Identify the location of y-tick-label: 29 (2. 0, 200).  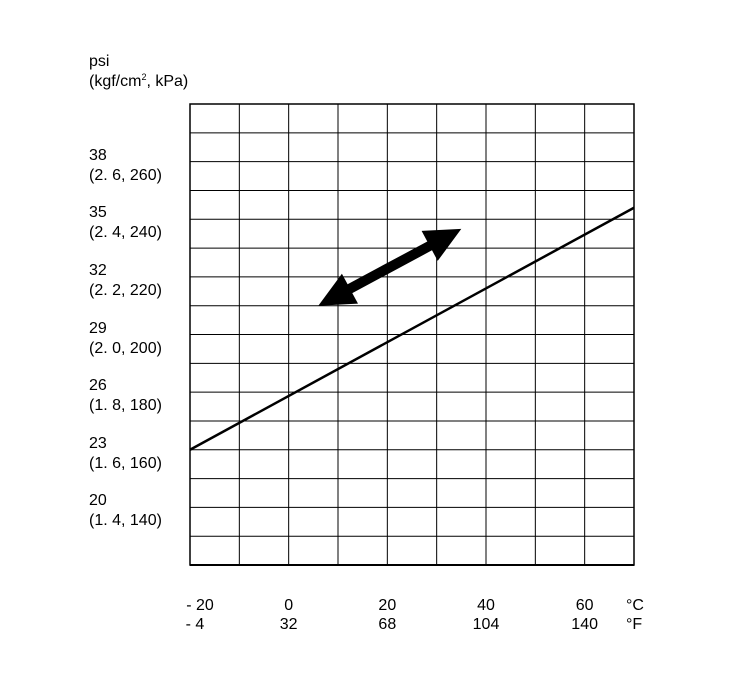
(125, 339).